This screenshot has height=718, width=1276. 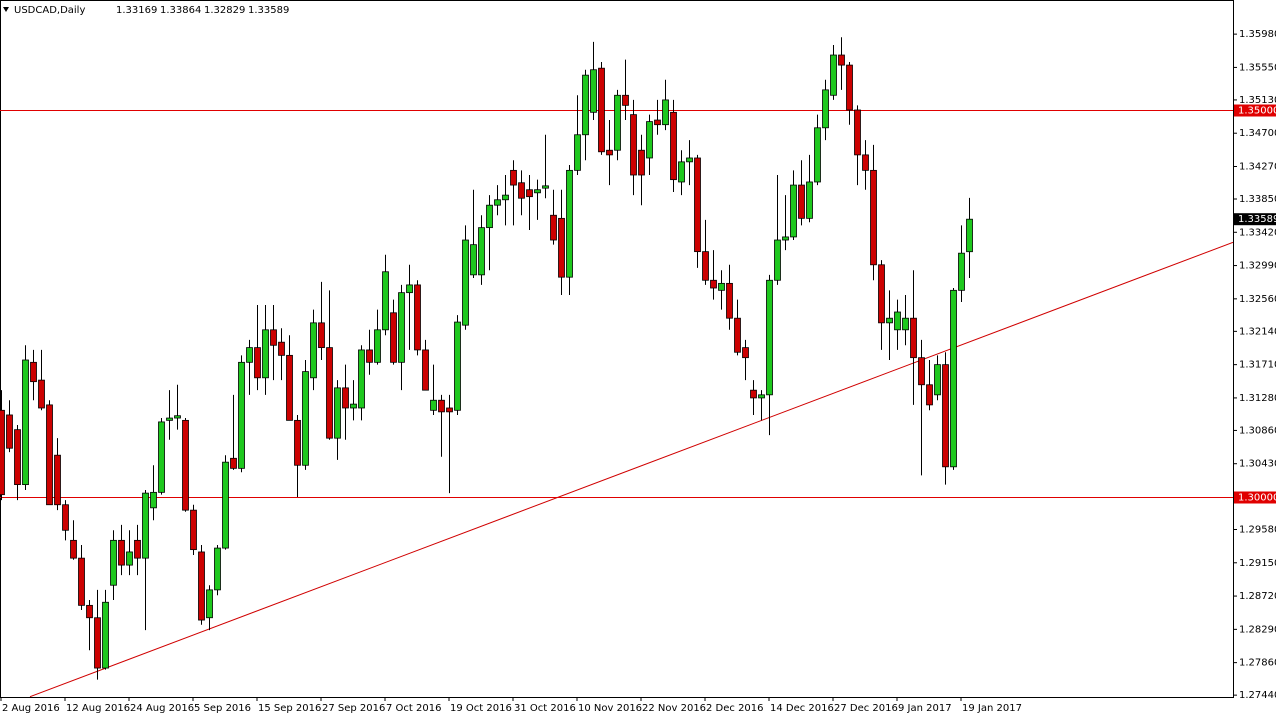 I want to click on x-tick-label: 24 Aug 2016, so click(x=162, y=708).